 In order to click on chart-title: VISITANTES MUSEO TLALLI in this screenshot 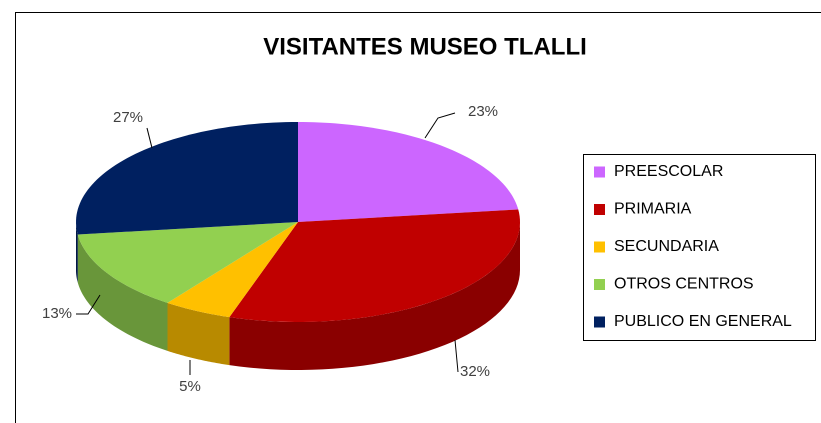, I will do `click(425, 46)`.